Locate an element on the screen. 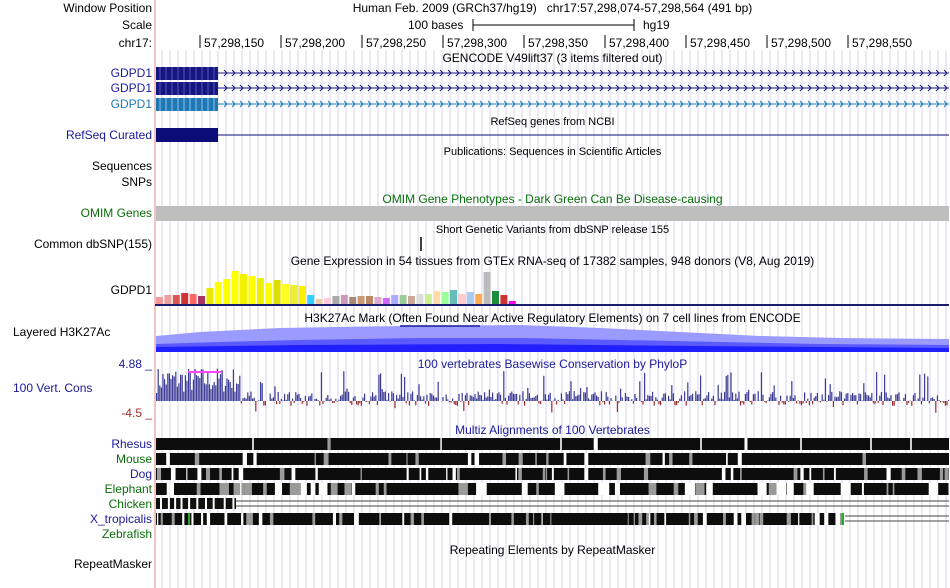  refseq-exon is located at coordinates (187, 135).